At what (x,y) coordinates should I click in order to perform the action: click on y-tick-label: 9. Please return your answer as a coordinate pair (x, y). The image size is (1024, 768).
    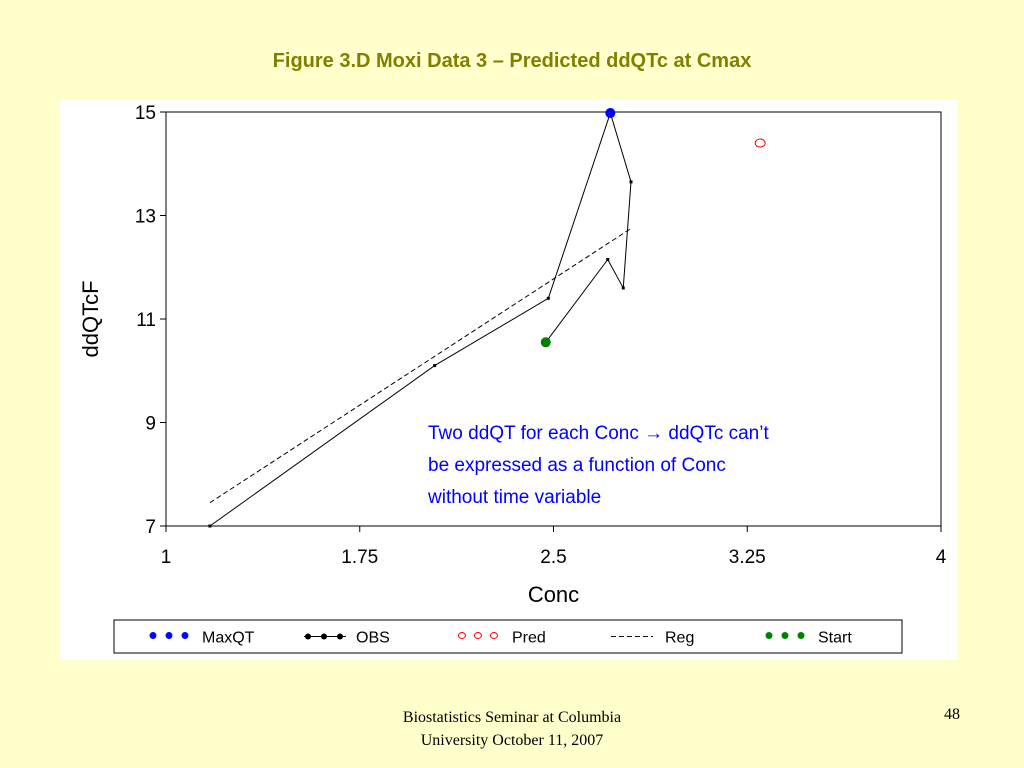
    Looking at the image, I should click on (150, 424).